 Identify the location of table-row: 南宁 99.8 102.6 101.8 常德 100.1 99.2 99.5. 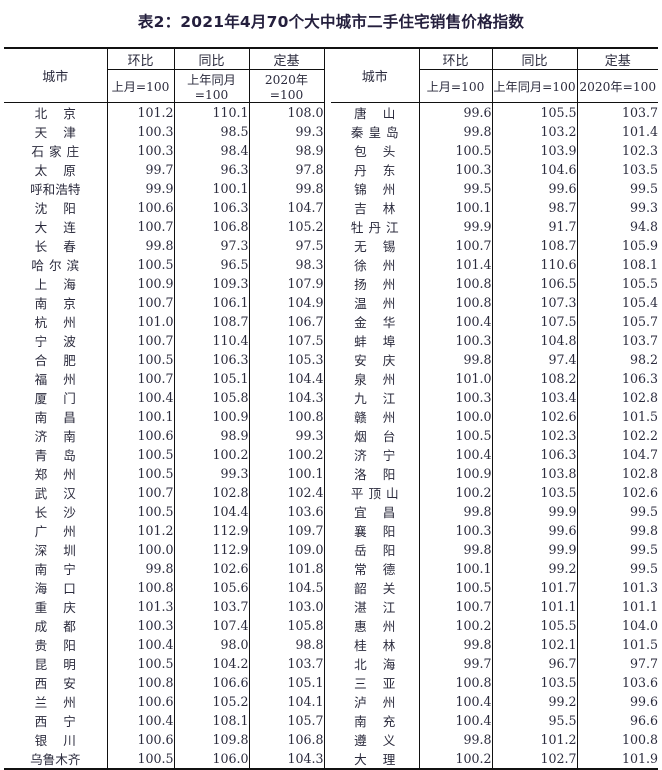
(331, 568).